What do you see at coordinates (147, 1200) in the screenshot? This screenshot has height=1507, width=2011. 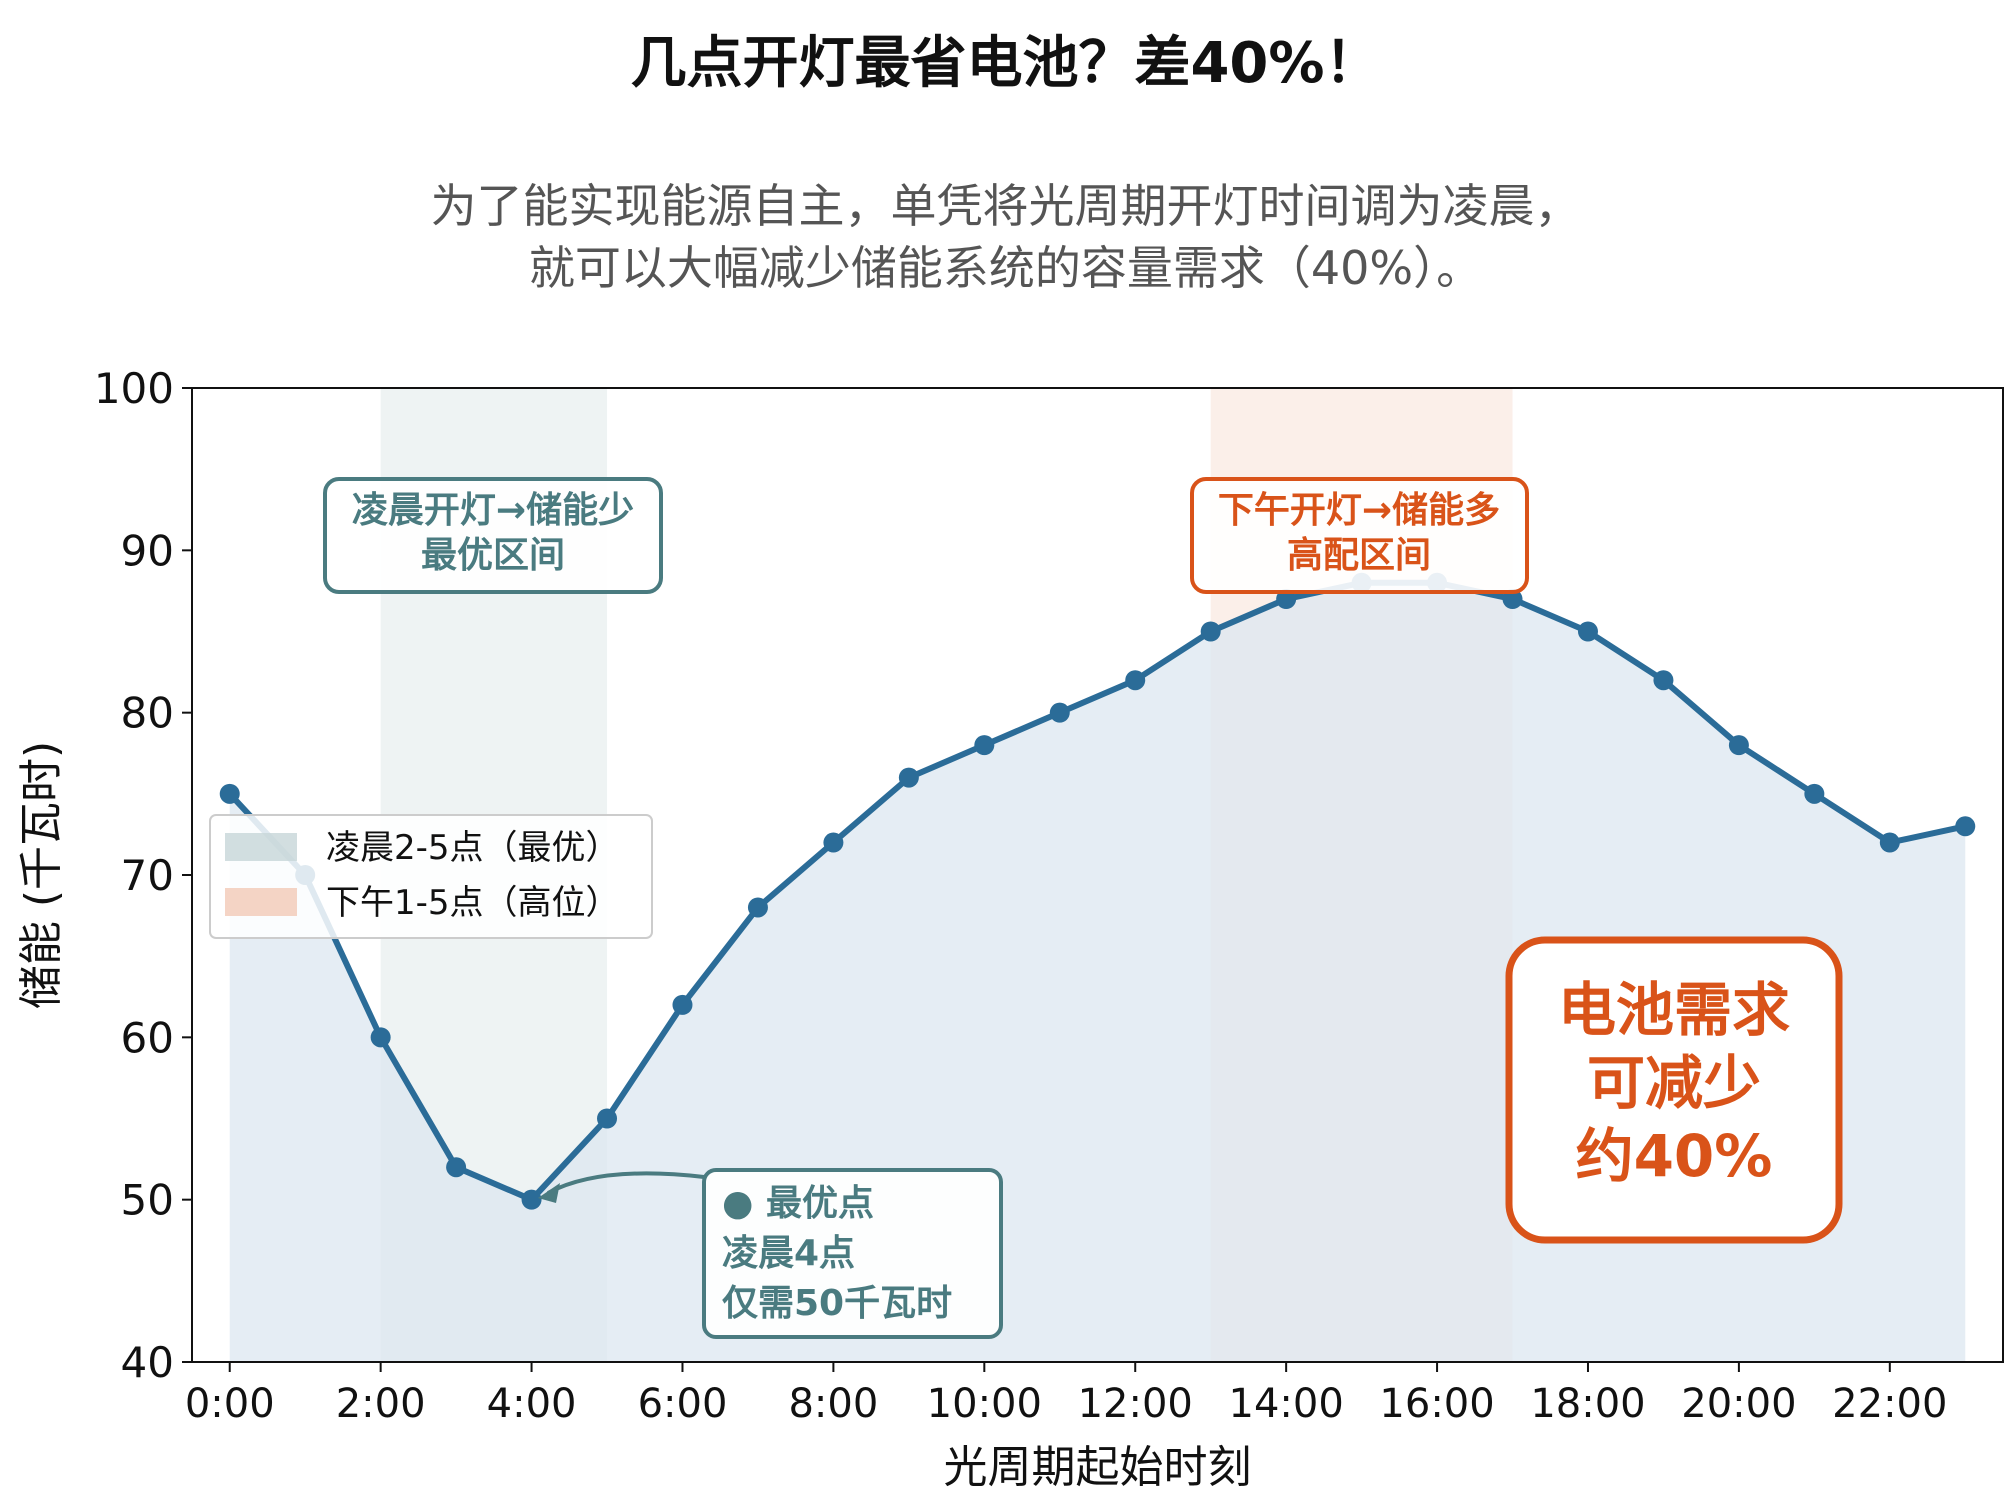 I see `y-tick-label: 50` at bounding box center [147, 1200].